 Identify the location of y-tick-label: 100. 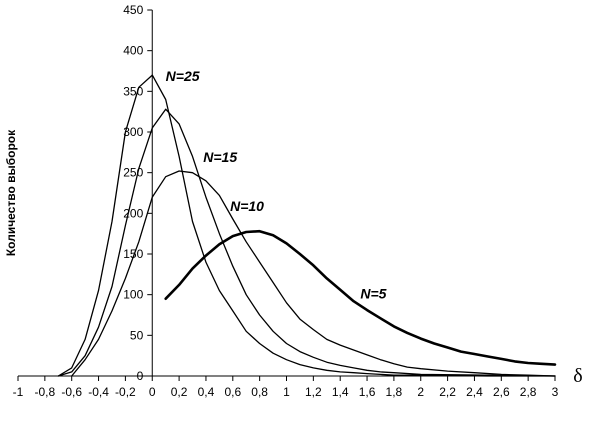
(133, 295).